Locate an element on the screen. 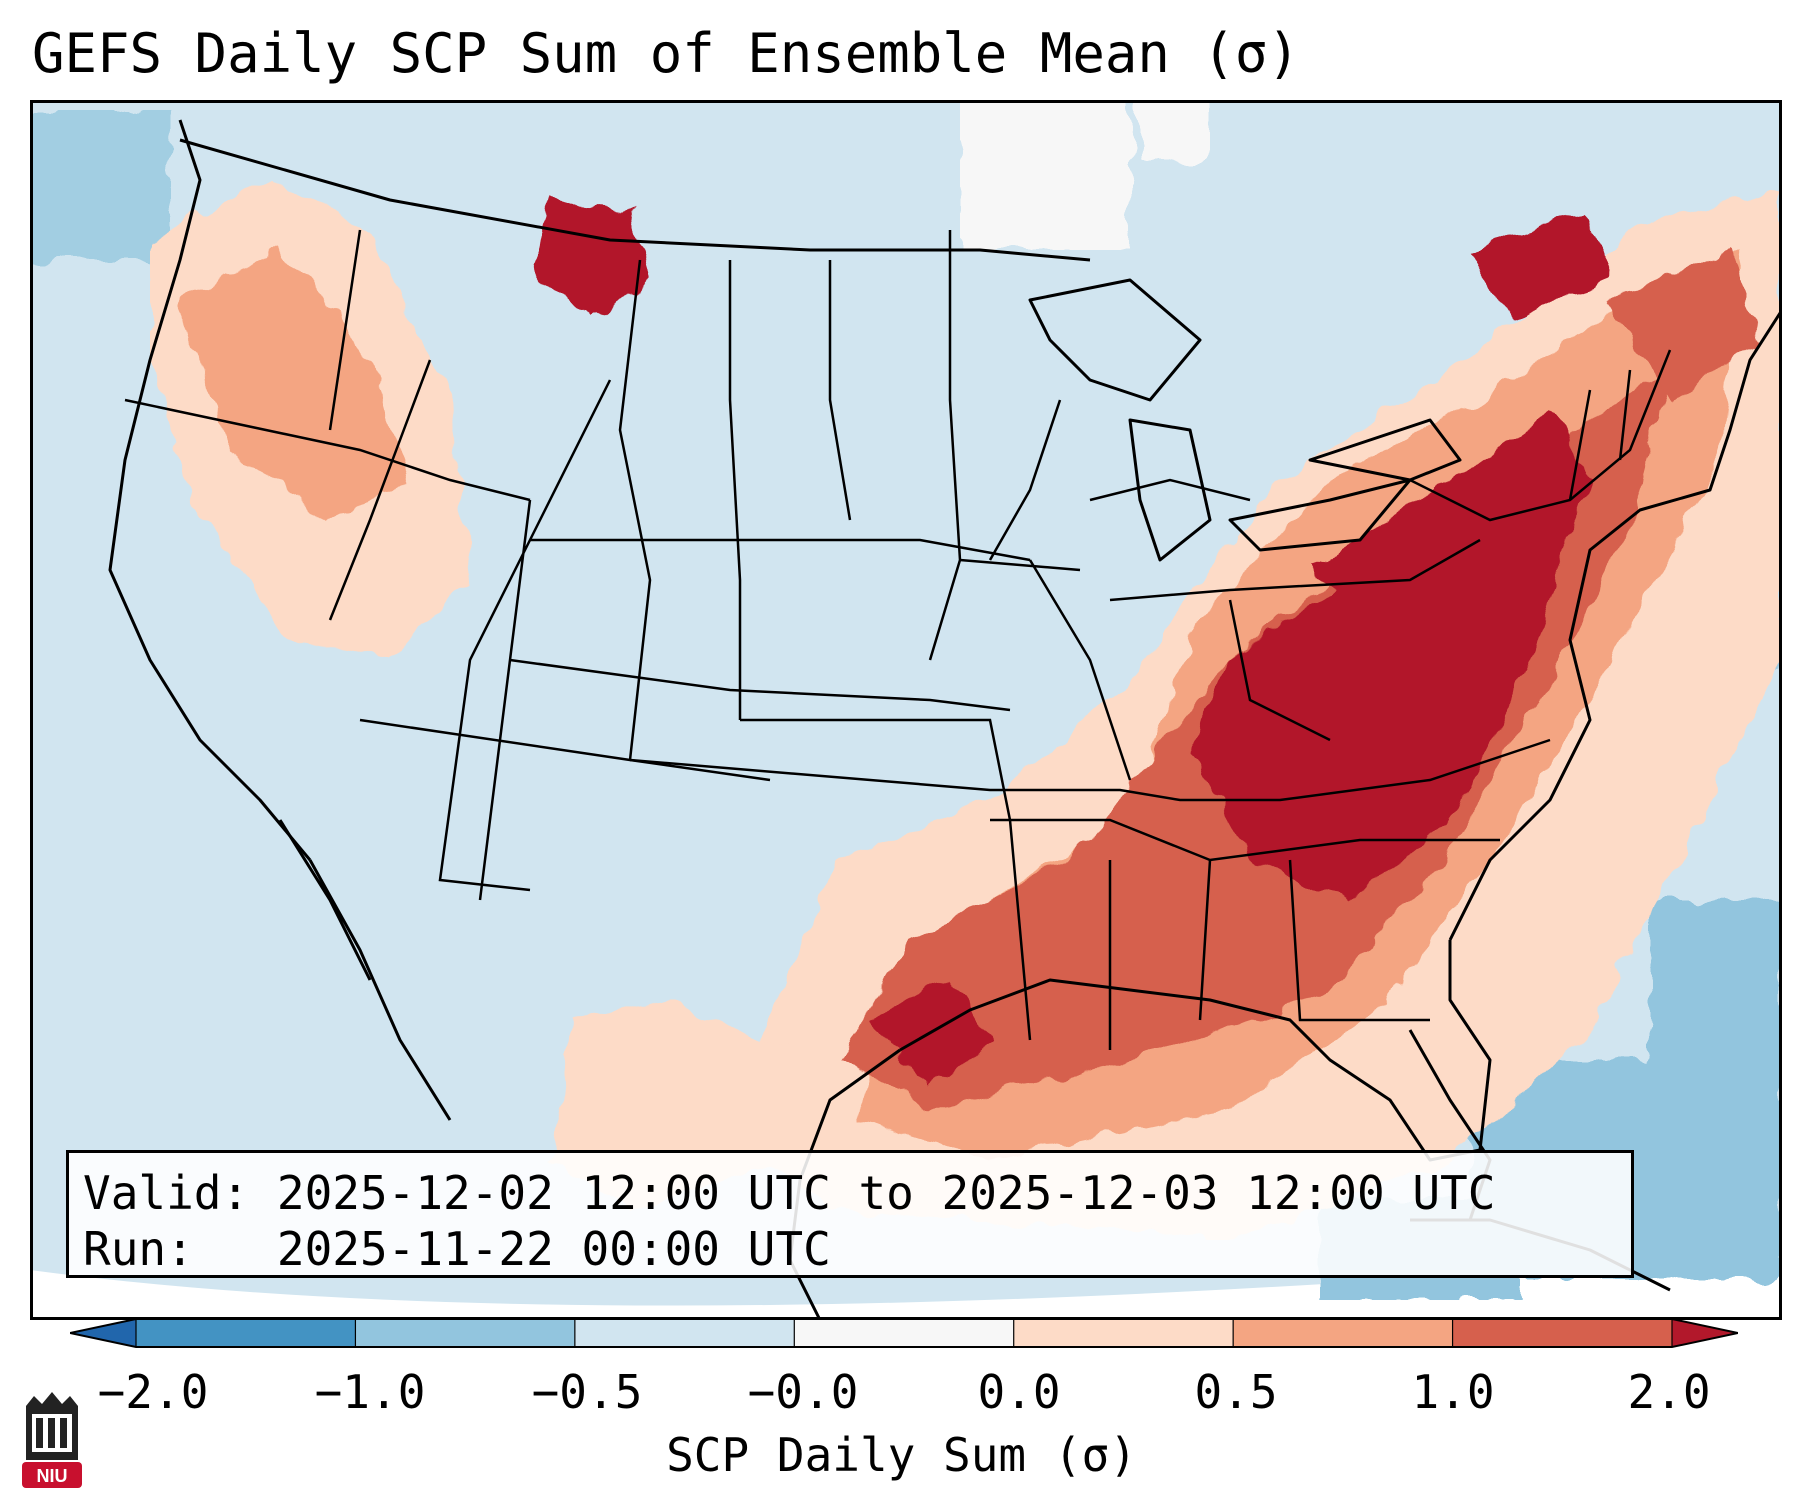 The width and height of the screenshot is (1803, 1506). run-label: Run: is located at coordinates (166, 1249).